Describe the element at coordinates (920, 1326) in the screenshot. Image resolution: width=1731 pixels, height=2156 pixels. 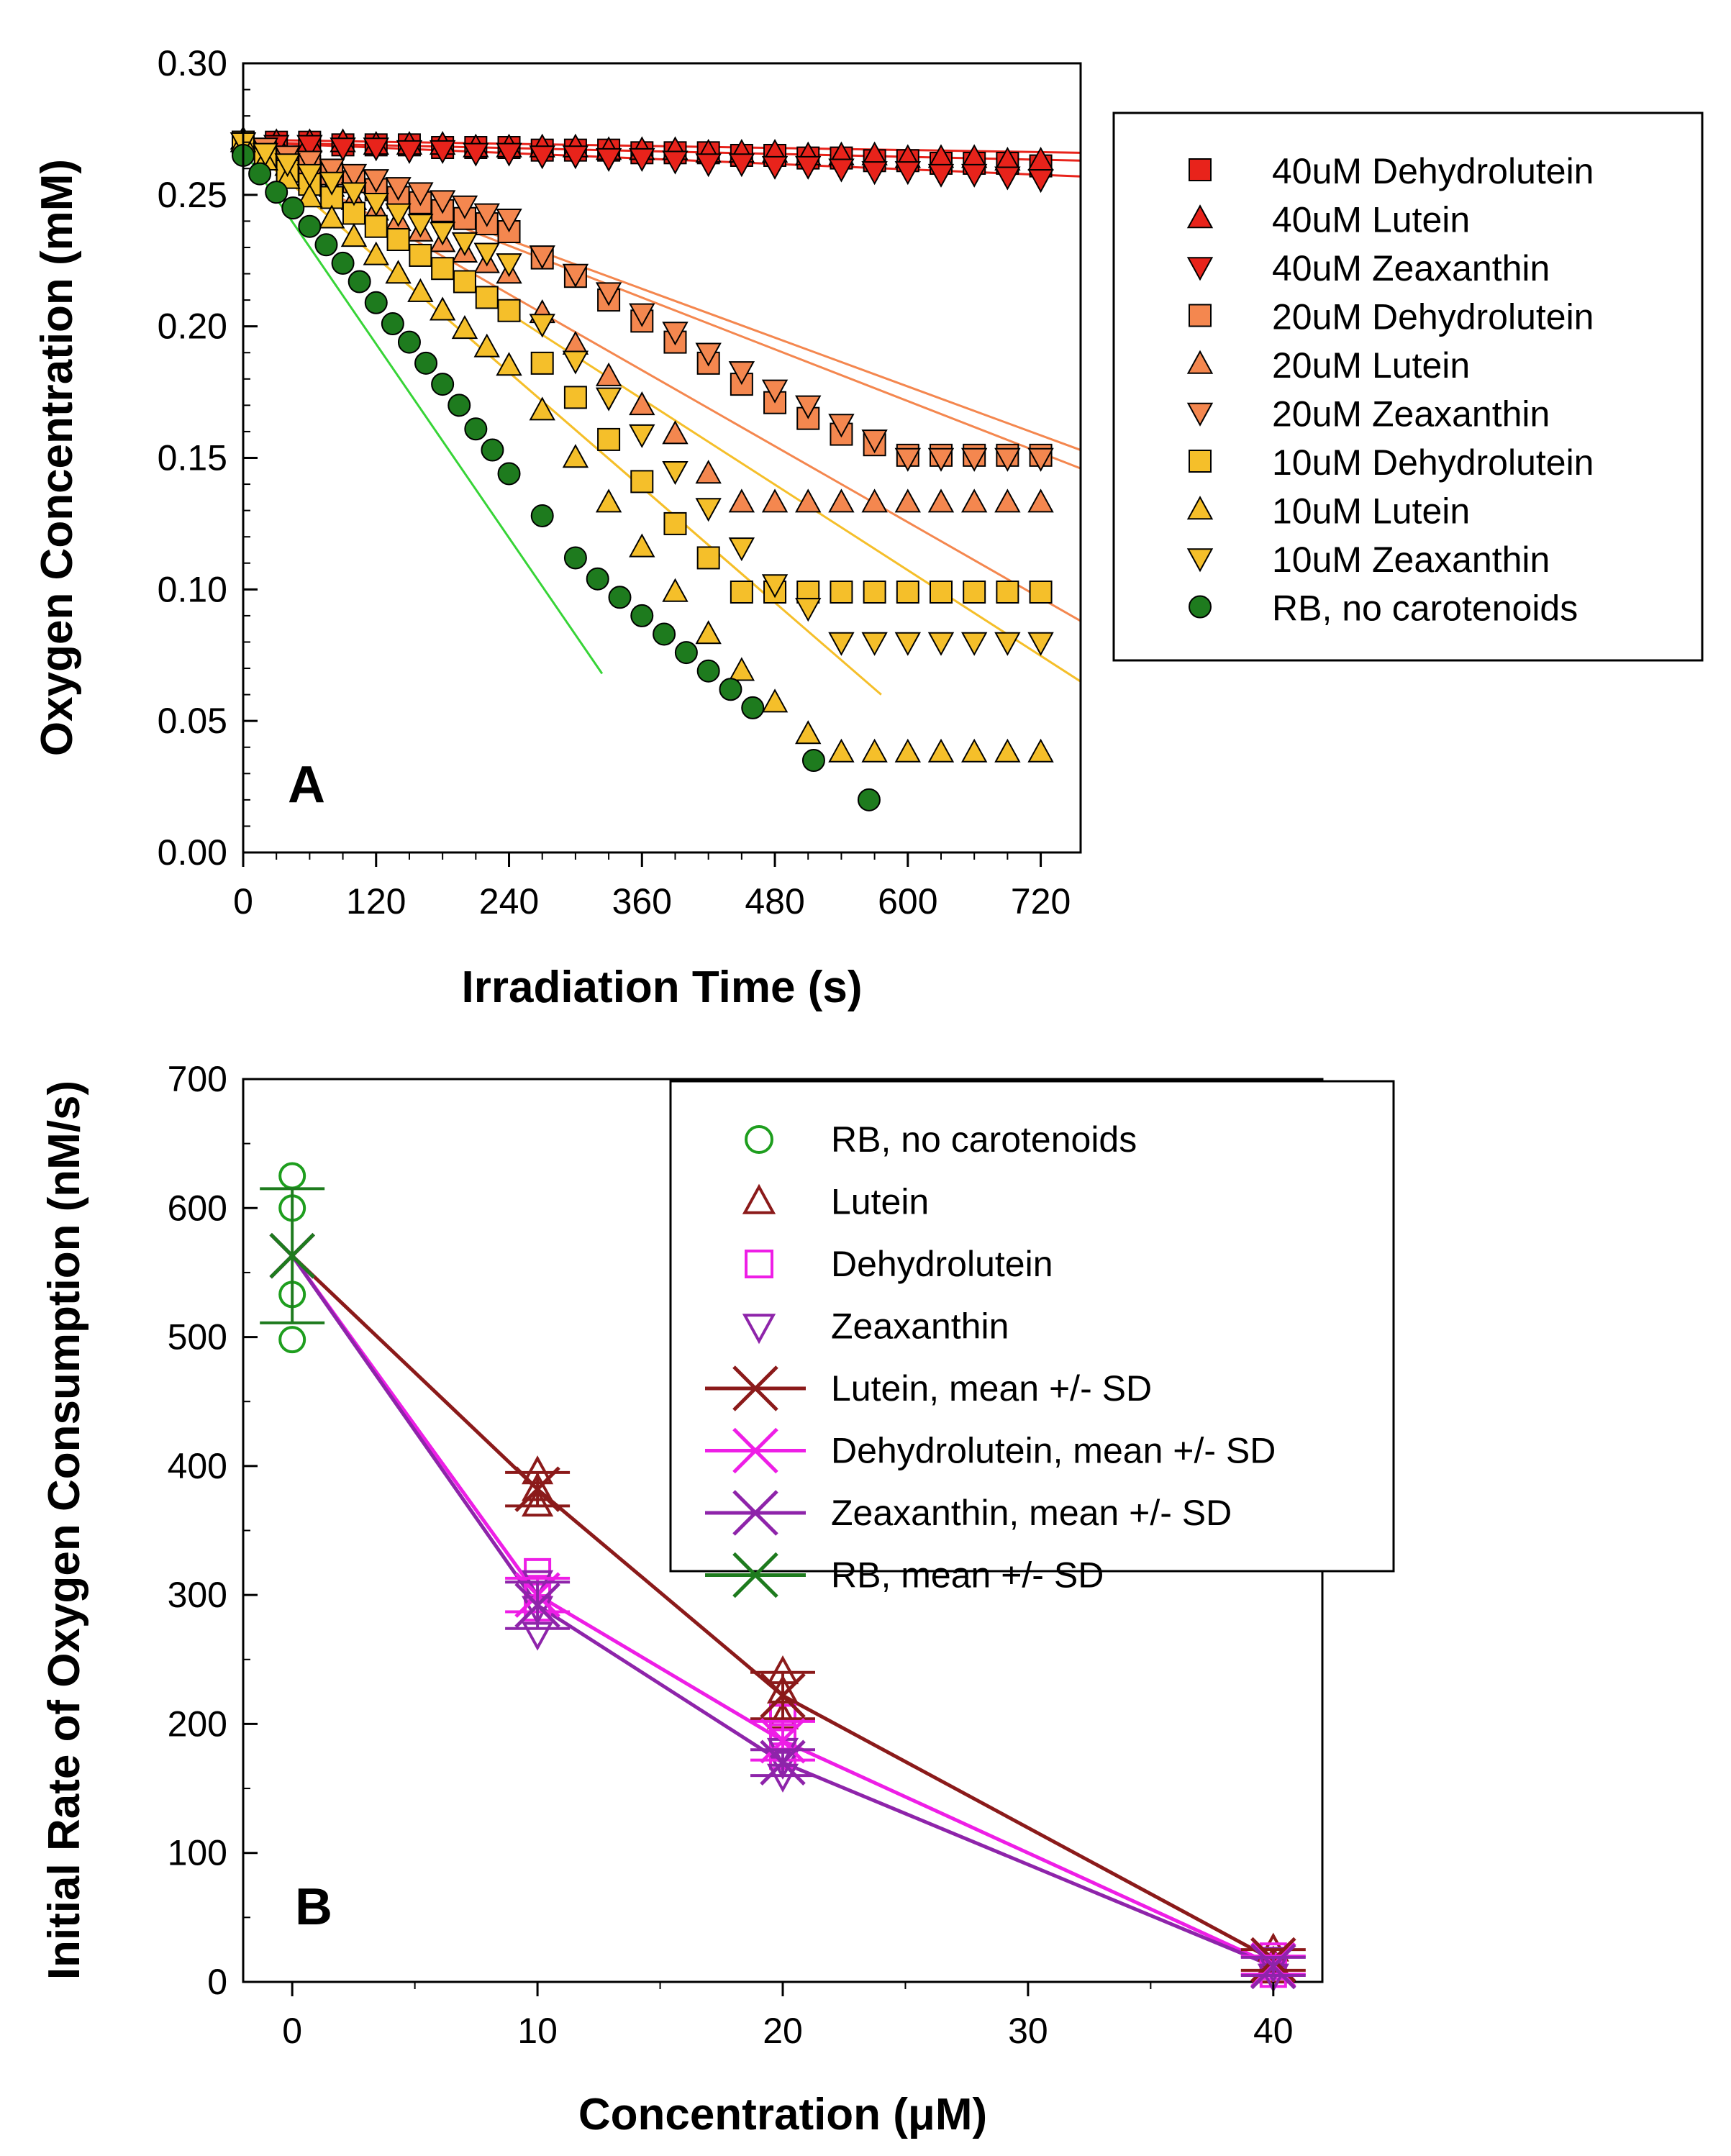
I see `legend-label-zeaxanthin: Zeaxanthin` at that location.